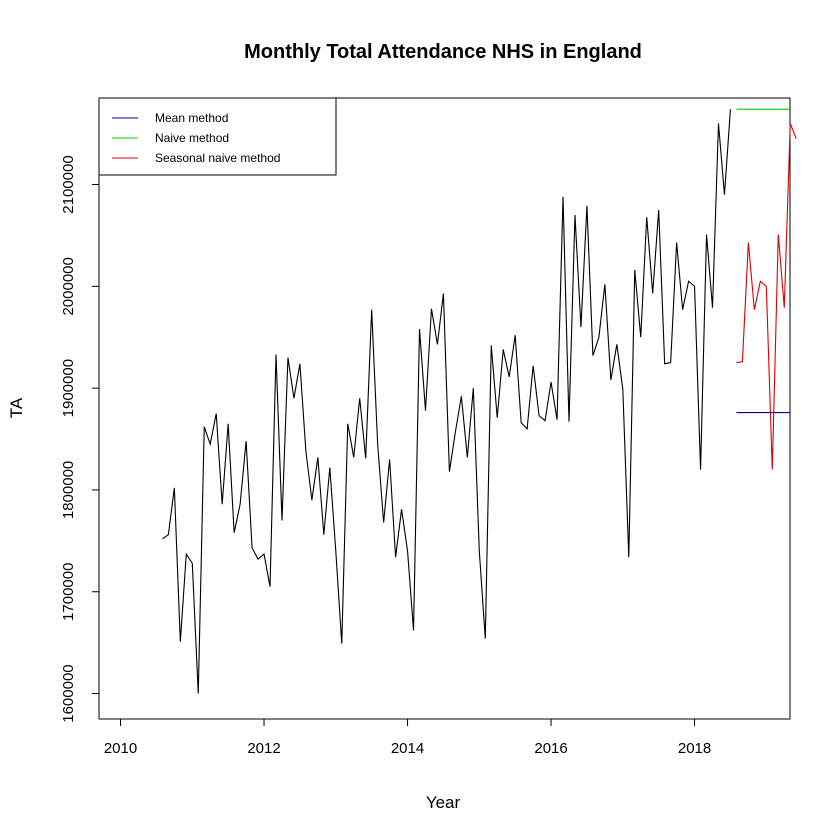 This screenshot has width=840, height=840. What do you see at coordinates (694, 748) in the screenshot?
I see `x-tick-label: 2018` at bounding box center [694, 748].